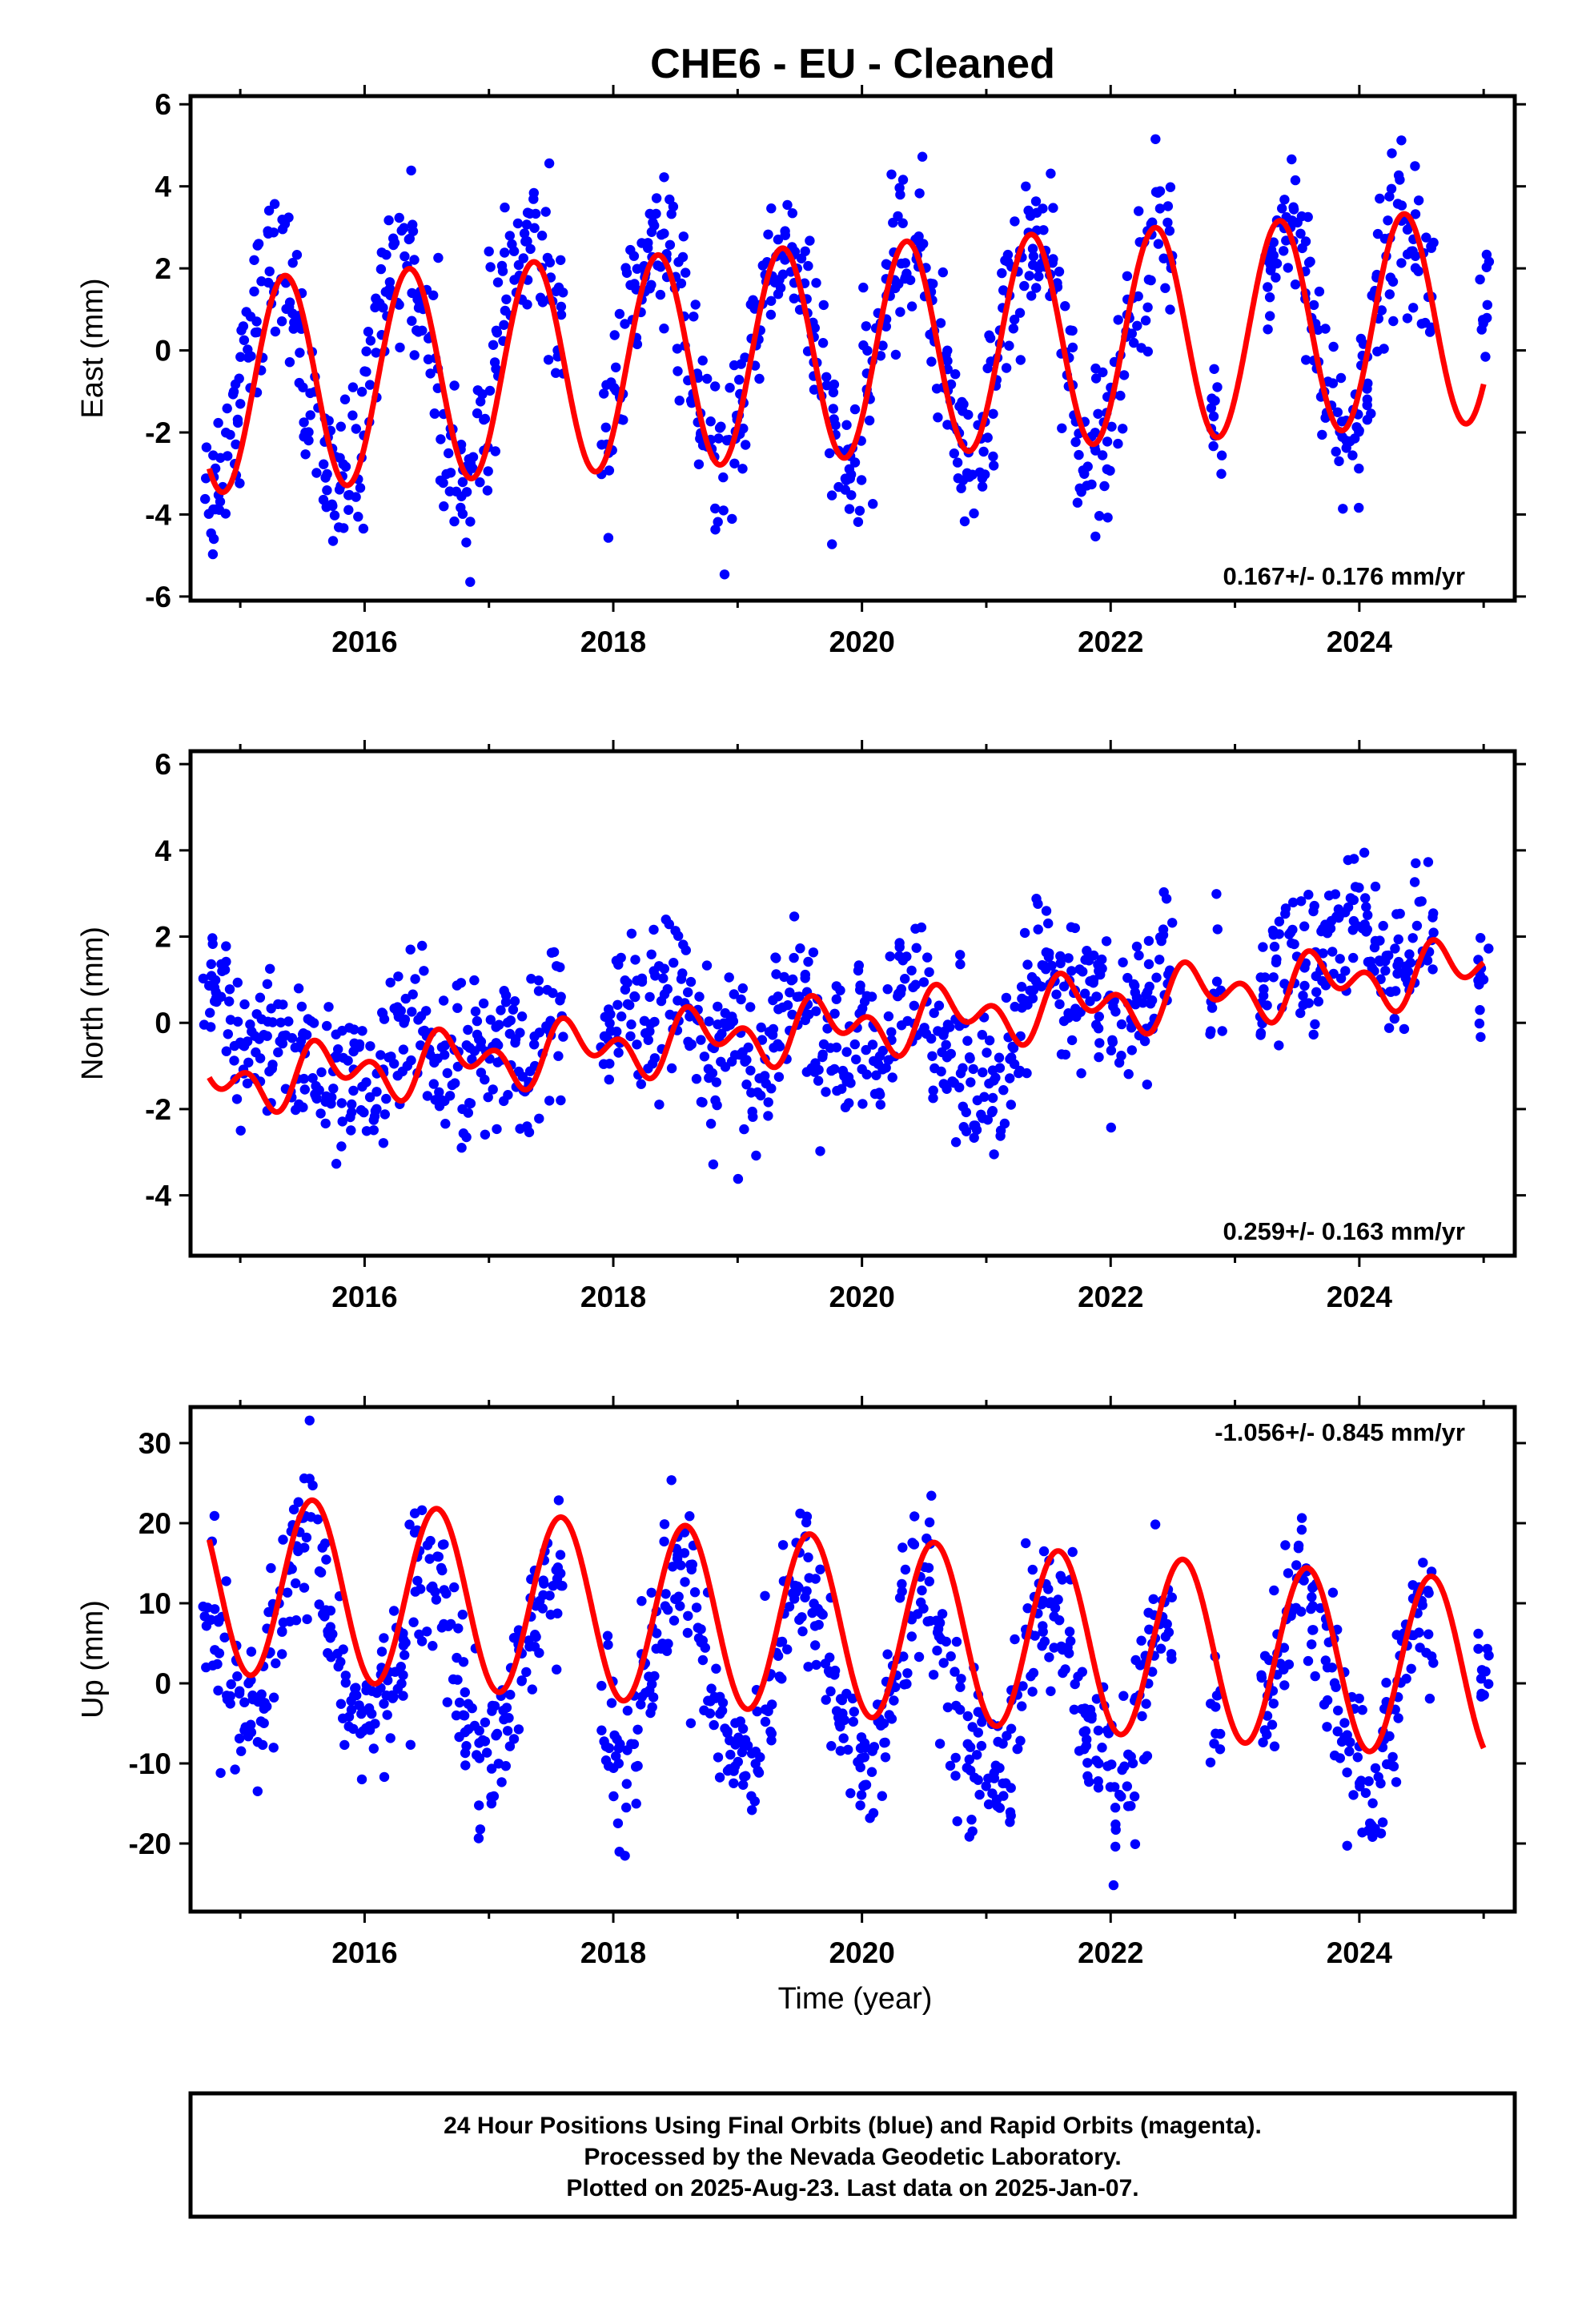 This screenshot has height=2324, width=1582. I want to click on up-y-tick-label: 20, so click(155, 1524).